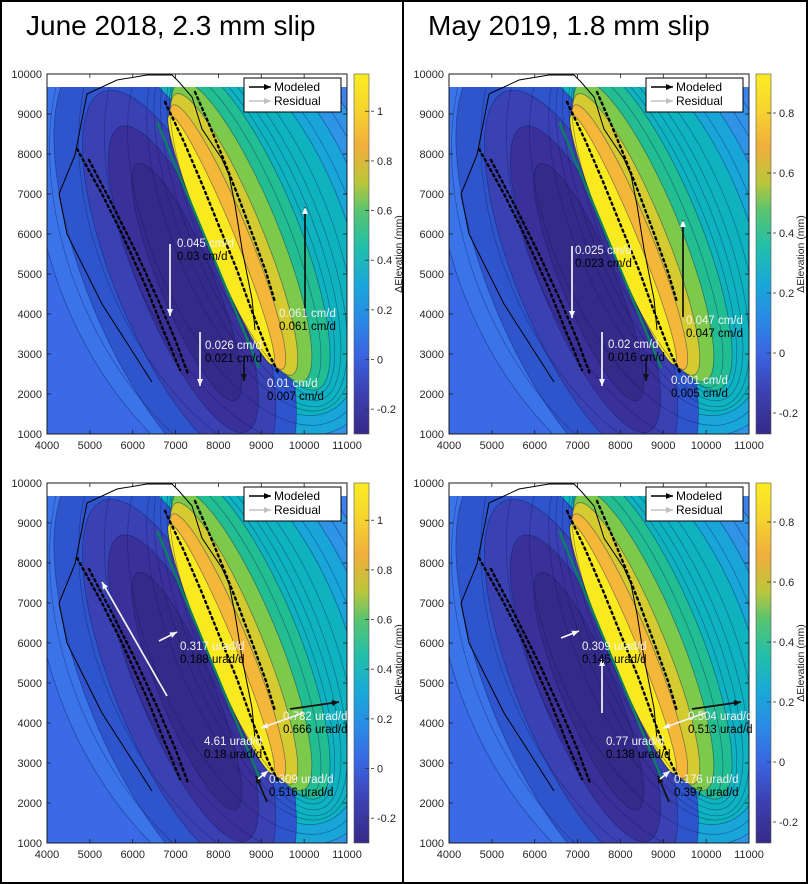  I want to click on station-value-modeled: 0.026 cm/d, so click(233, 346).